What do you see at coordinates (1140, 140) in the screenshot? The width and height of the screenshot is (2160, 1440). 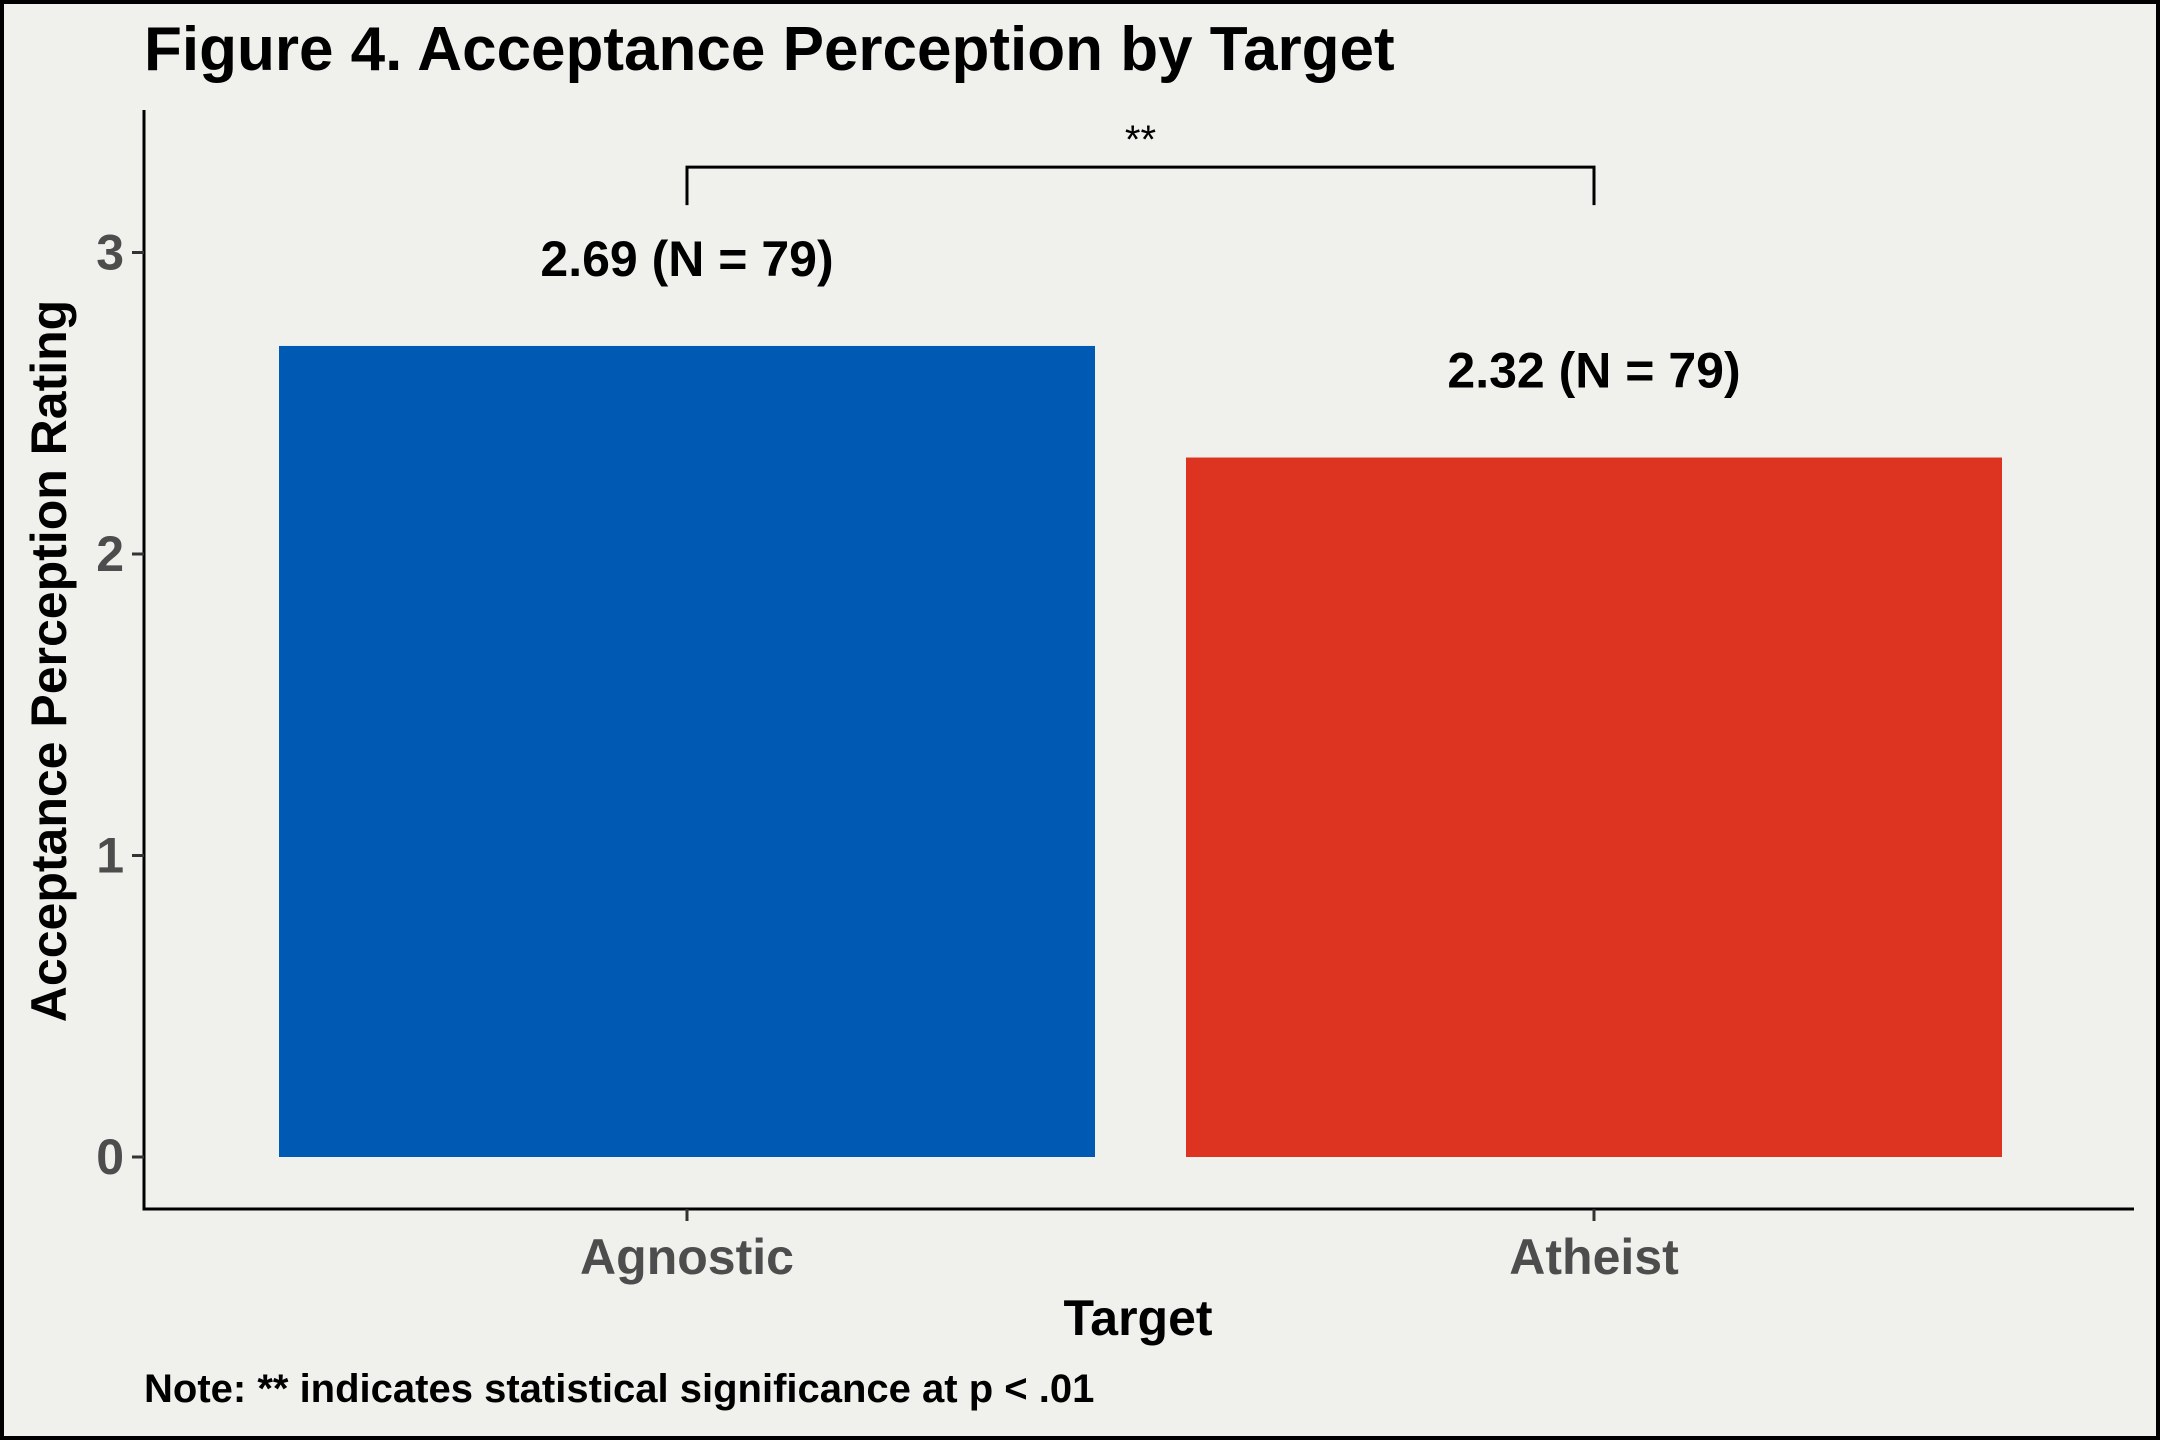 I see `significance-label: **` at bounding box center [1140, 140].